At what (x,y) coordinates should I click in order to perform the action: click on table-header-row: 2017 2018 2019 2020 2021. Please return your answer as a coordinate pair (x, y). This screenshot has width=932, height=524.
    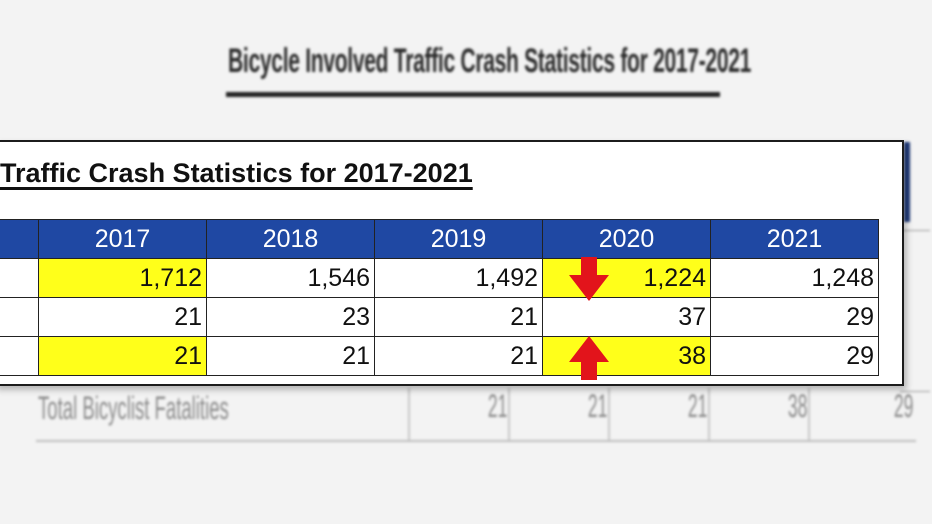
    Looking at the image, I should click on (439, 239).